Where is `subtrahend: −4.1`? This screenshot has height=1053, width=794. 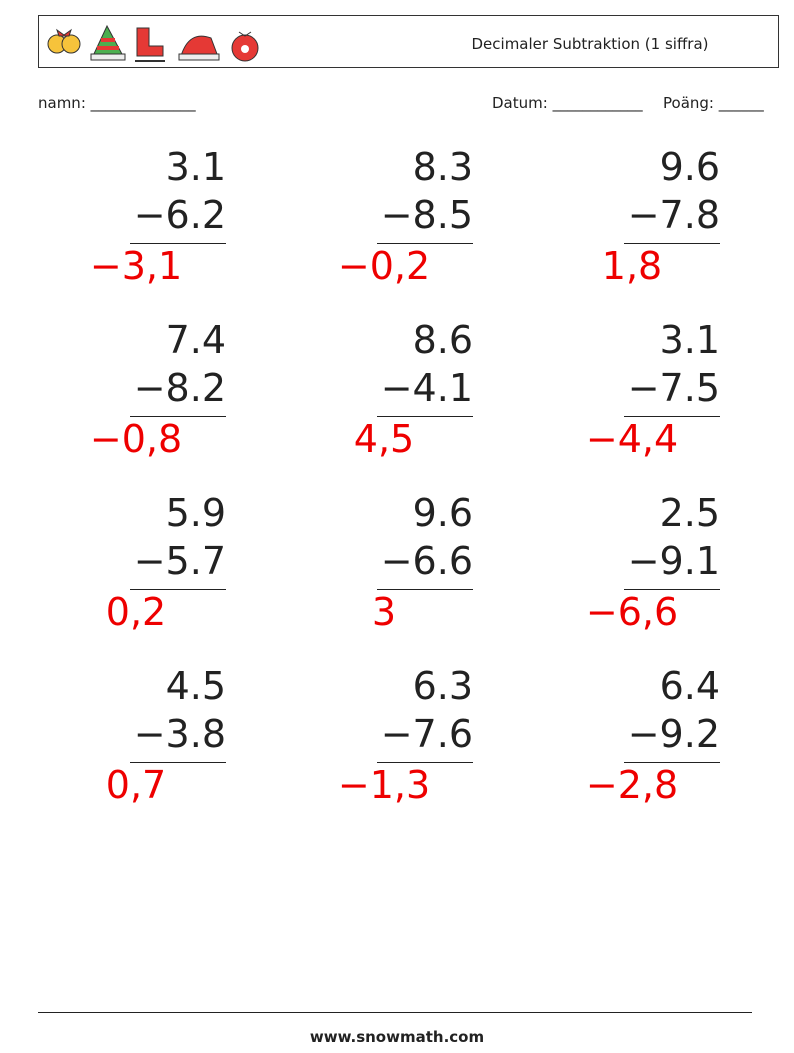 subtrahend: −4.1 is located at coordinates (426, 388).